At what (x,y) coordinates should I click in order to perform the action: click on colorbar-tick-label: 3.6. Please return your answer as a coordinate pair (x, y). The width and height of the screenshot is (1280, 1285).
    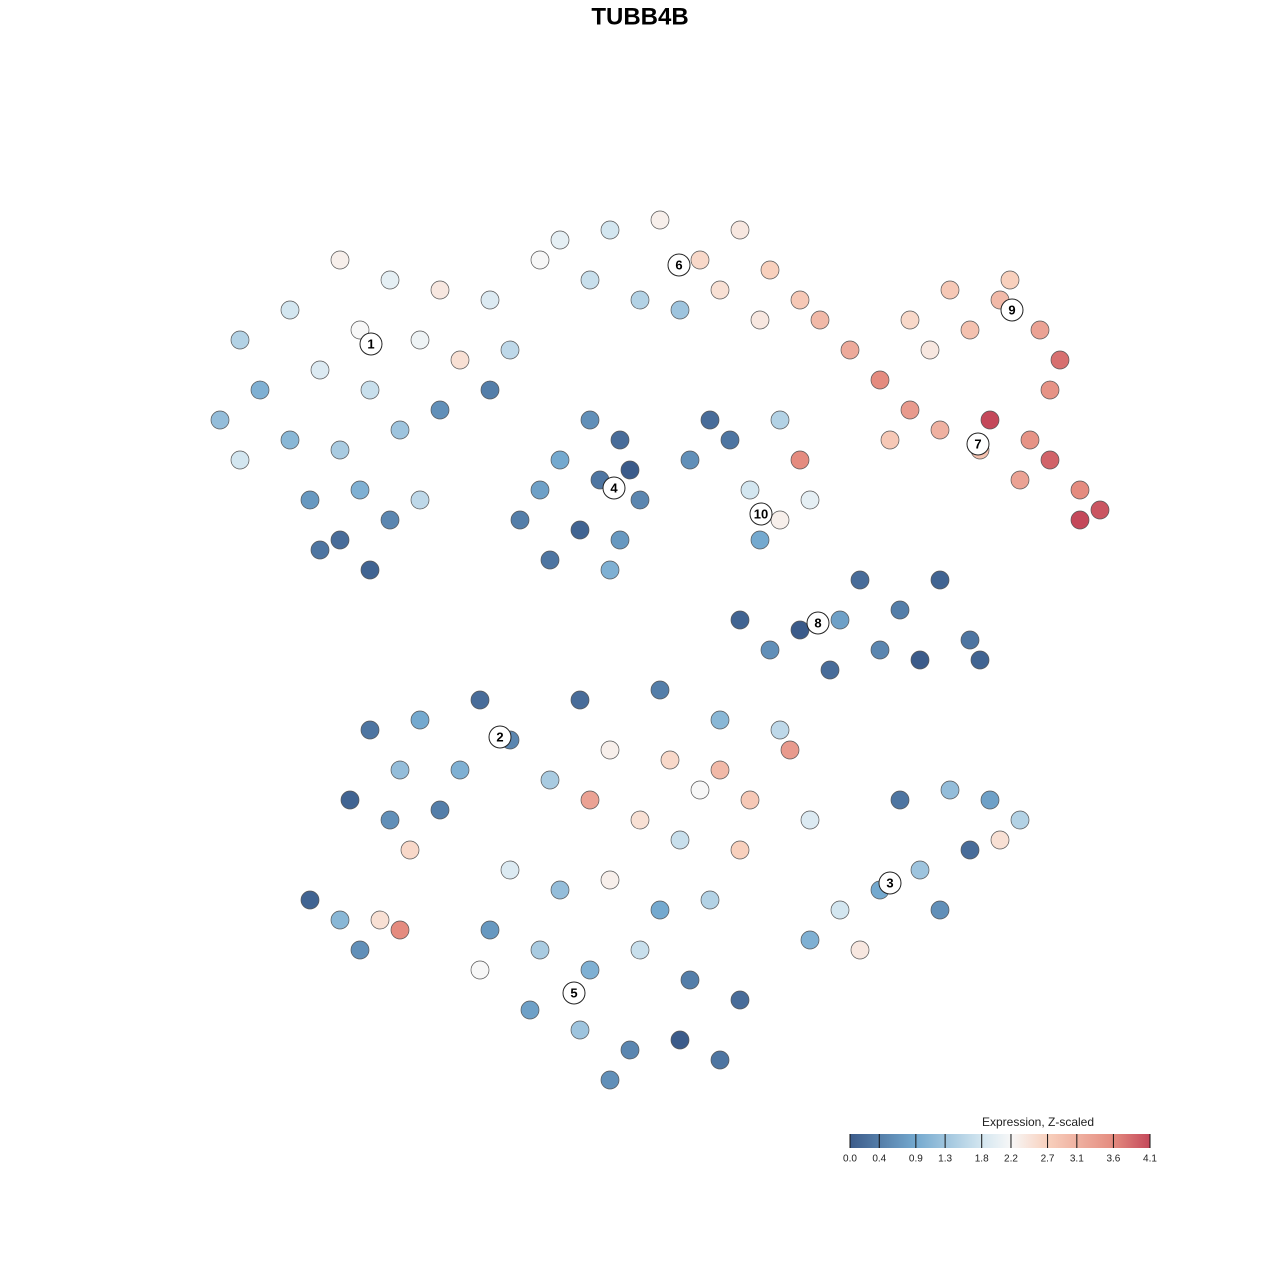
    Looking at the image, I should click on (1113, 1159).